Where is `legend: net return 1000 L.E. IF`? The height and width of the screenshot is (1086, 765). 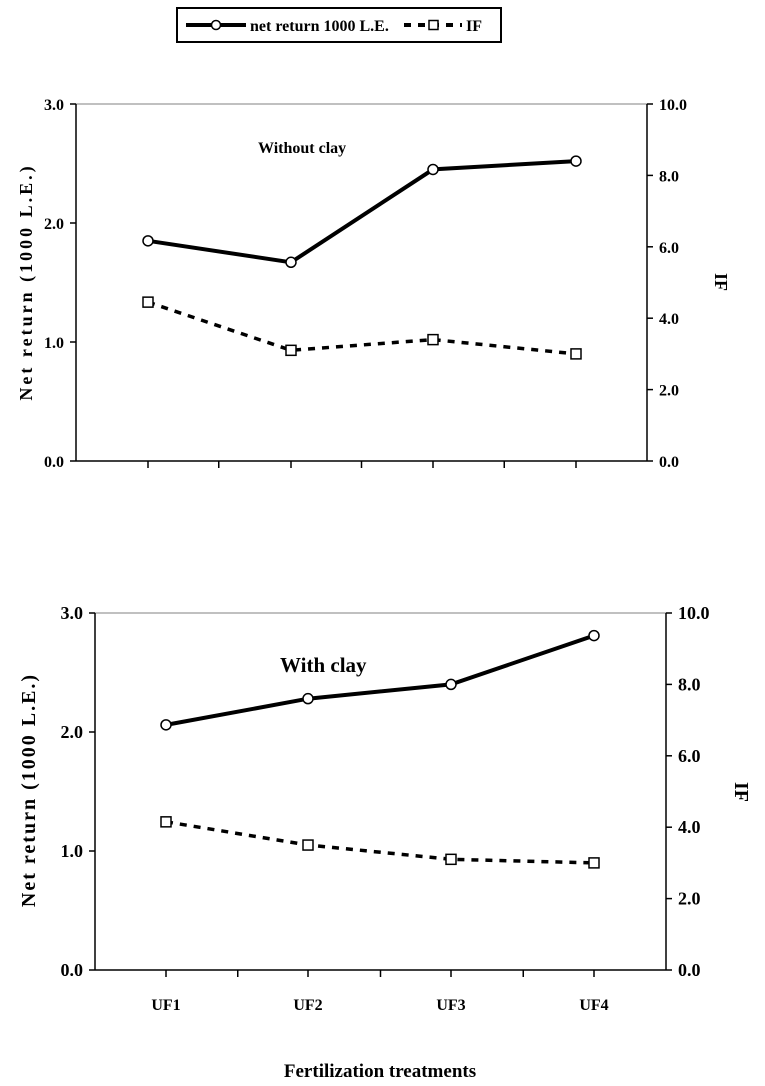 legend: net return 1000 L.E. IF is located at coordinates (339, 25).